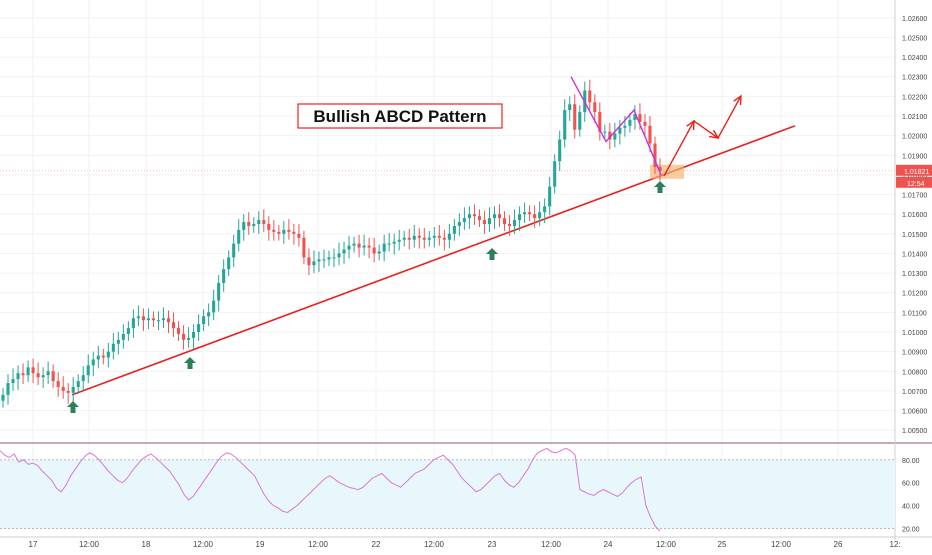 The width and height of the screenshot is (932, 555). Describe the element at coordinates (914, 372) in the screenshot. I see `y-tick-label: 1.00800` at that location.